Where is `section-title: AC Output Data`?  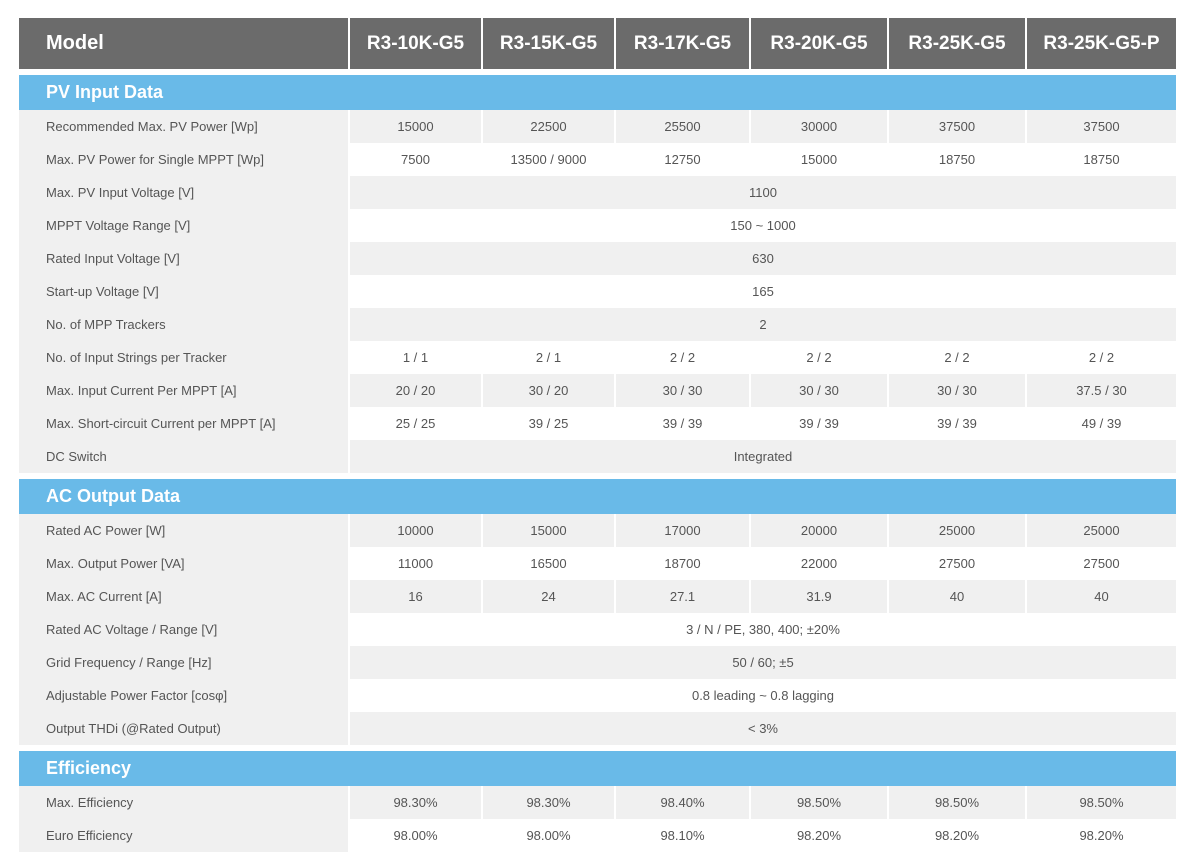 section-title: AC Output Data is located at coordinates (597, 496).